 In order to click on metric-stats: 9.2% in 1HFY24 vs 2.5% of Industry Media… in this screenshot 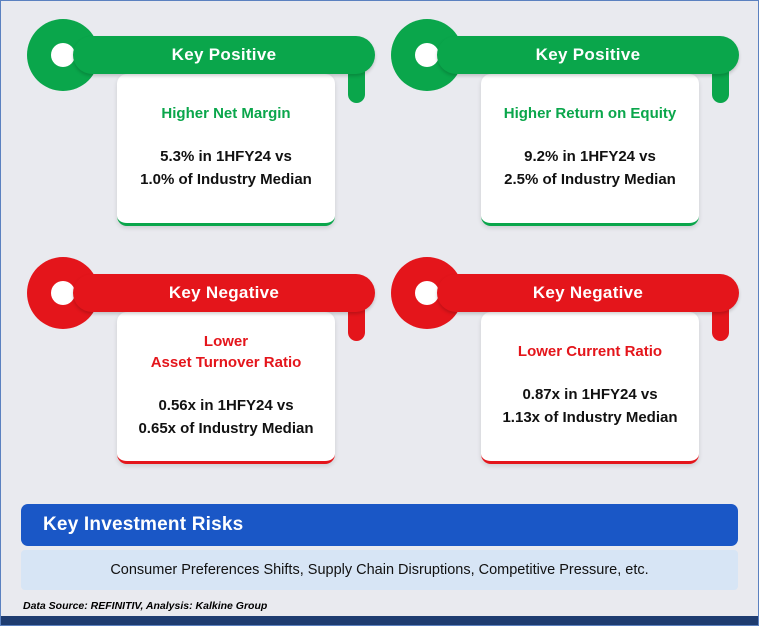, I will do `click(590, 168)`.